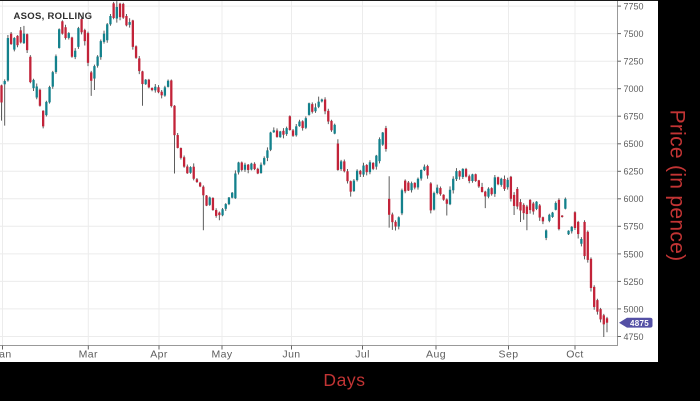 Image resolution: width=700 pixels, height=401 pixels. I want to click on svg-text: 7250, so click(634, 62).